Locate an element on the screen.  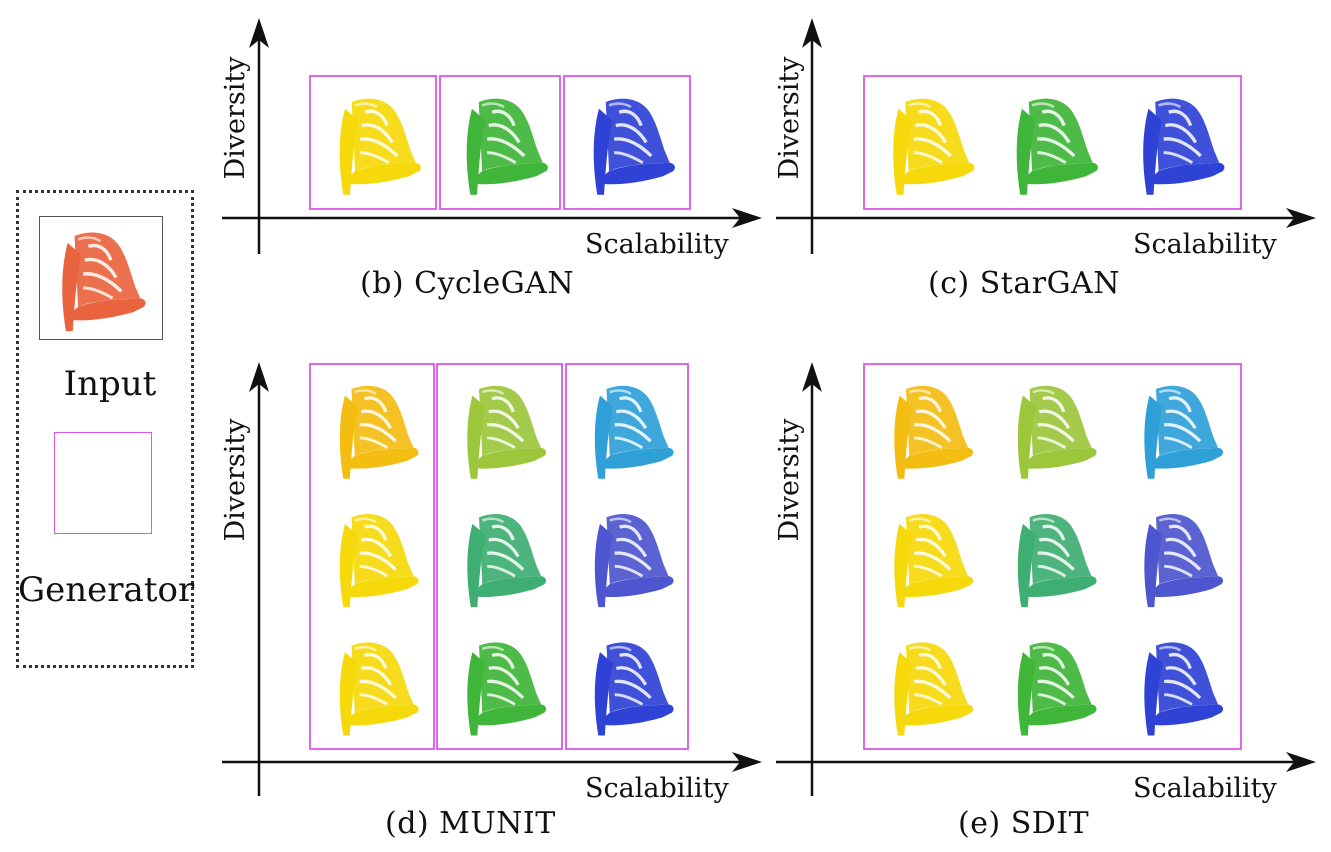
caption-sdit: (e) SDIT is located at coordinates (1024, 823).